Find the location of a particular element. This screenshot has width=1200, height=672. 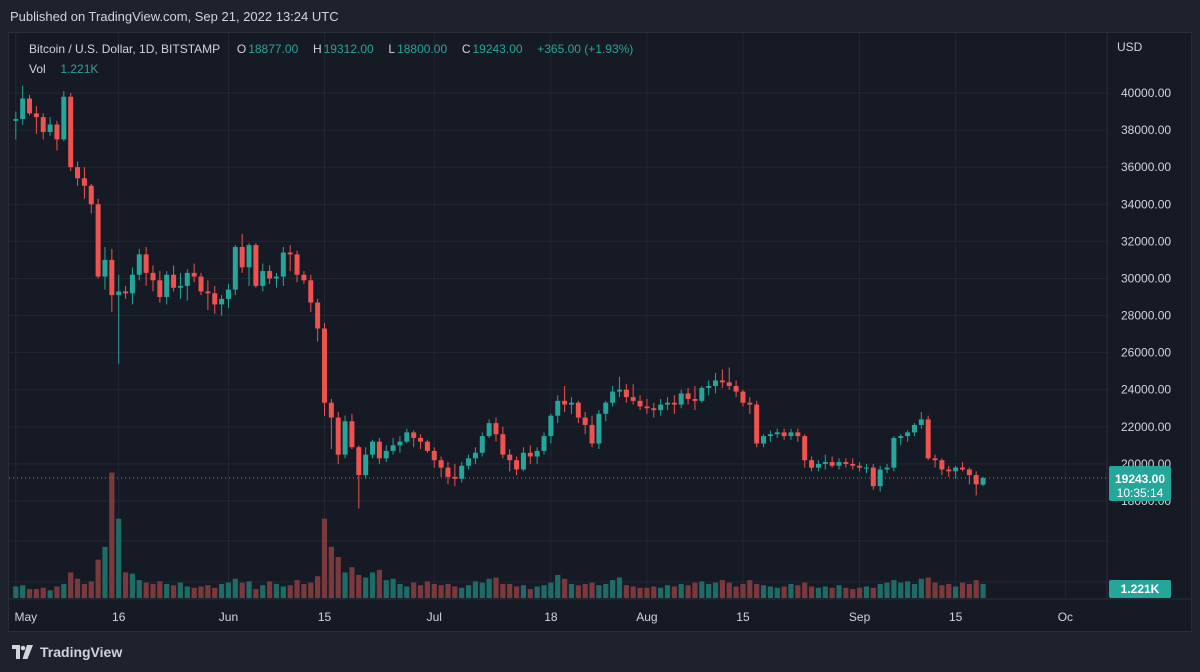

time-tick-label: 18 is located at coordinates (551, 617).